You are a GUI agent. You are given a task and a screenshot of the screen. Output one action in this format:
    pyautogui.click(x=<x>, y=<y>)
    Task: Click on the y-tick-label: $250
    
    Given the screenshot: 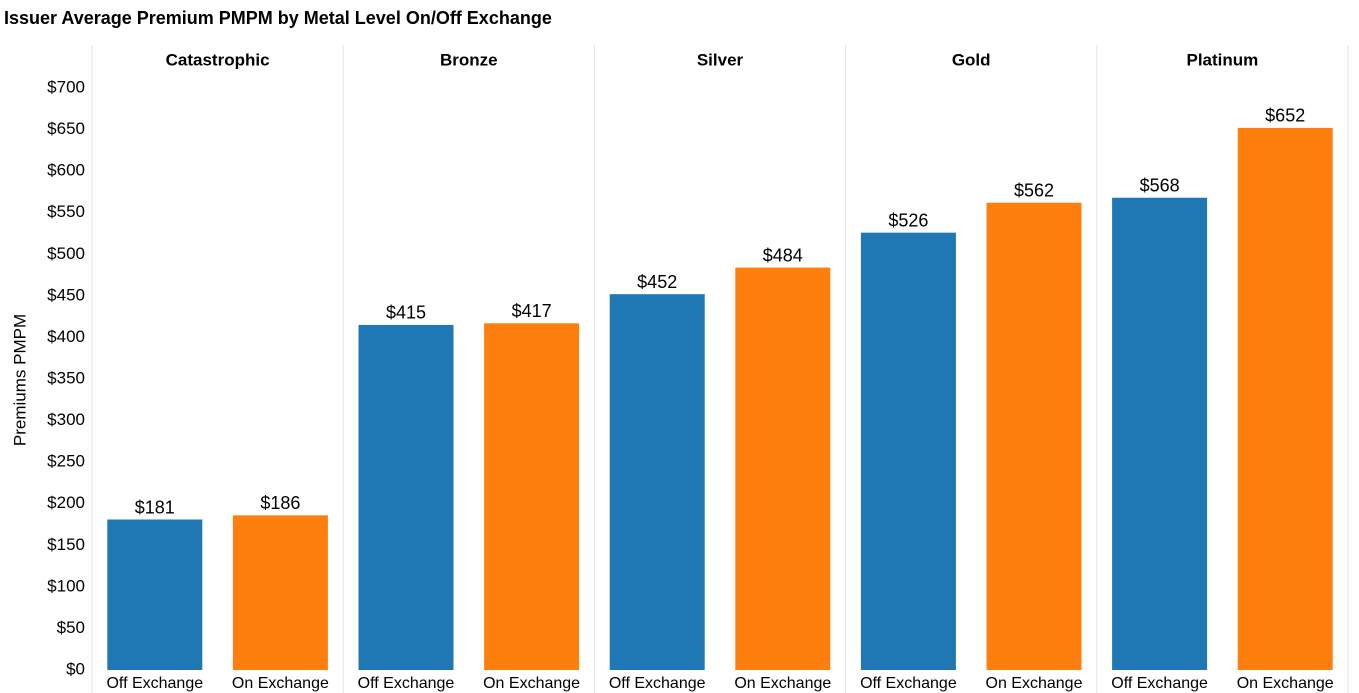 What is the action you would take?
    pyautogui.click(x=66, y=461)
    